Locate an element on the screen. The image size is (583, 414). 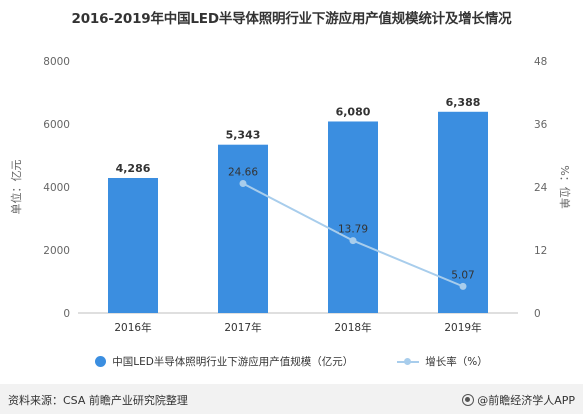
chart-legend: 中国LED半导体照明行业下游应用产值规模（亿元） 增长率（%） is located at coordinates (291, 361).